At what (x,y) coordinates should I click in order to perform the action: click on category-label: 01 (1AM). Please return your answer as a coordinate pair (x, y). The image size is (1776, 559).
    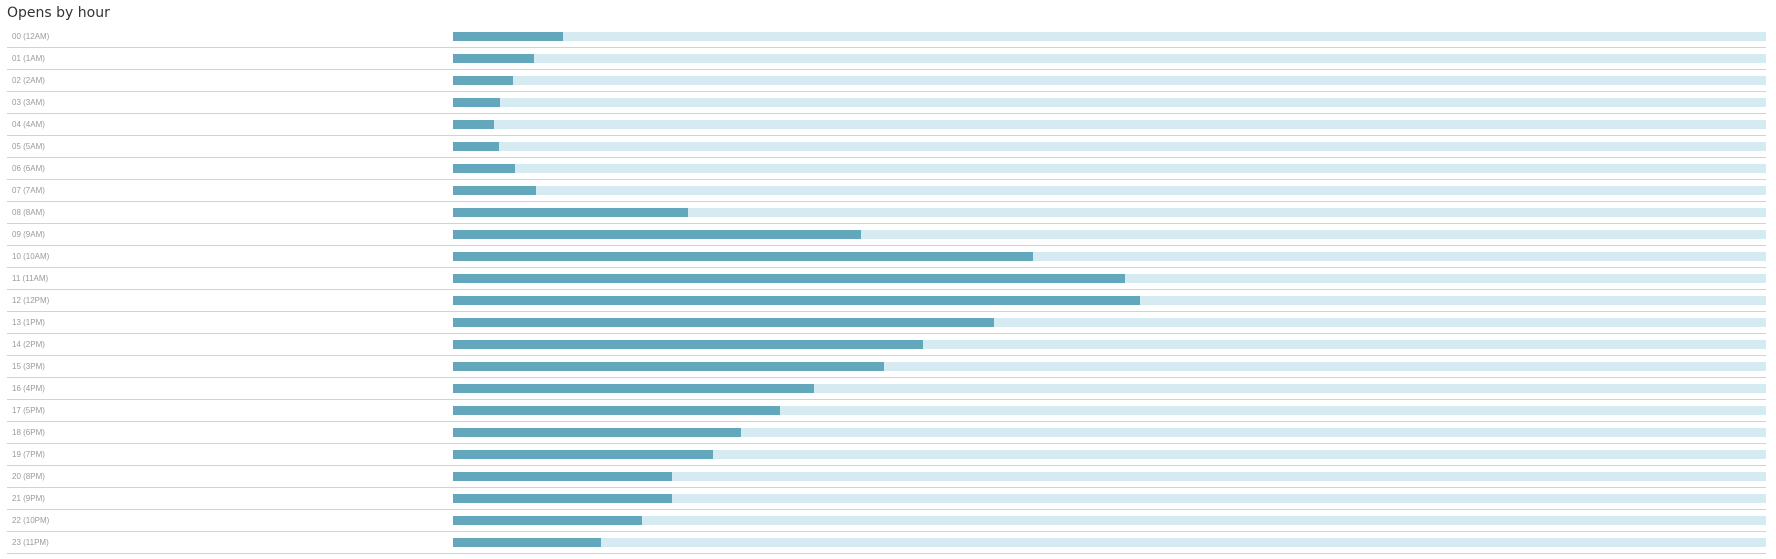
    Looking at the image, I should click on (28, 58).